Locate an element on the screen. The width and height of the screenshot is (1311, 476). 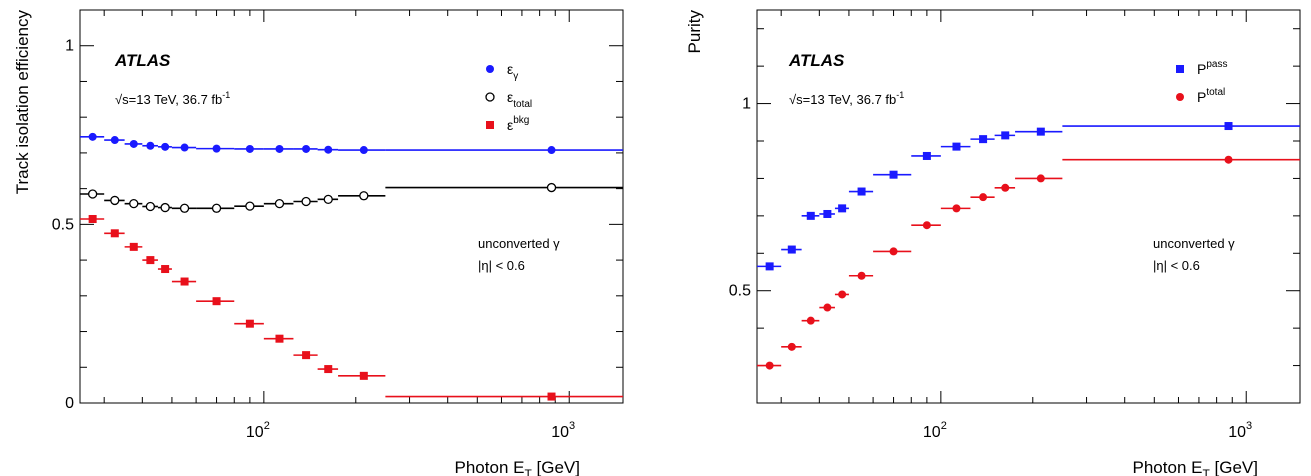
legend-superscript: total is located at coordinates (1215, 92).